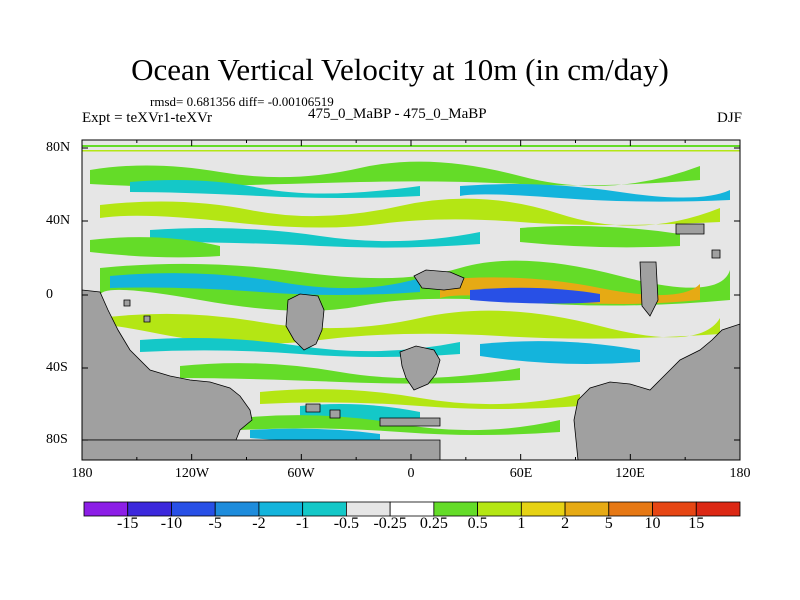 The height and width of the screenshot is (600, 800). What do you see at coordinates (57, 439) in the screenshot?
I see `lat-label: 80S` at bounding box center [57, 439].